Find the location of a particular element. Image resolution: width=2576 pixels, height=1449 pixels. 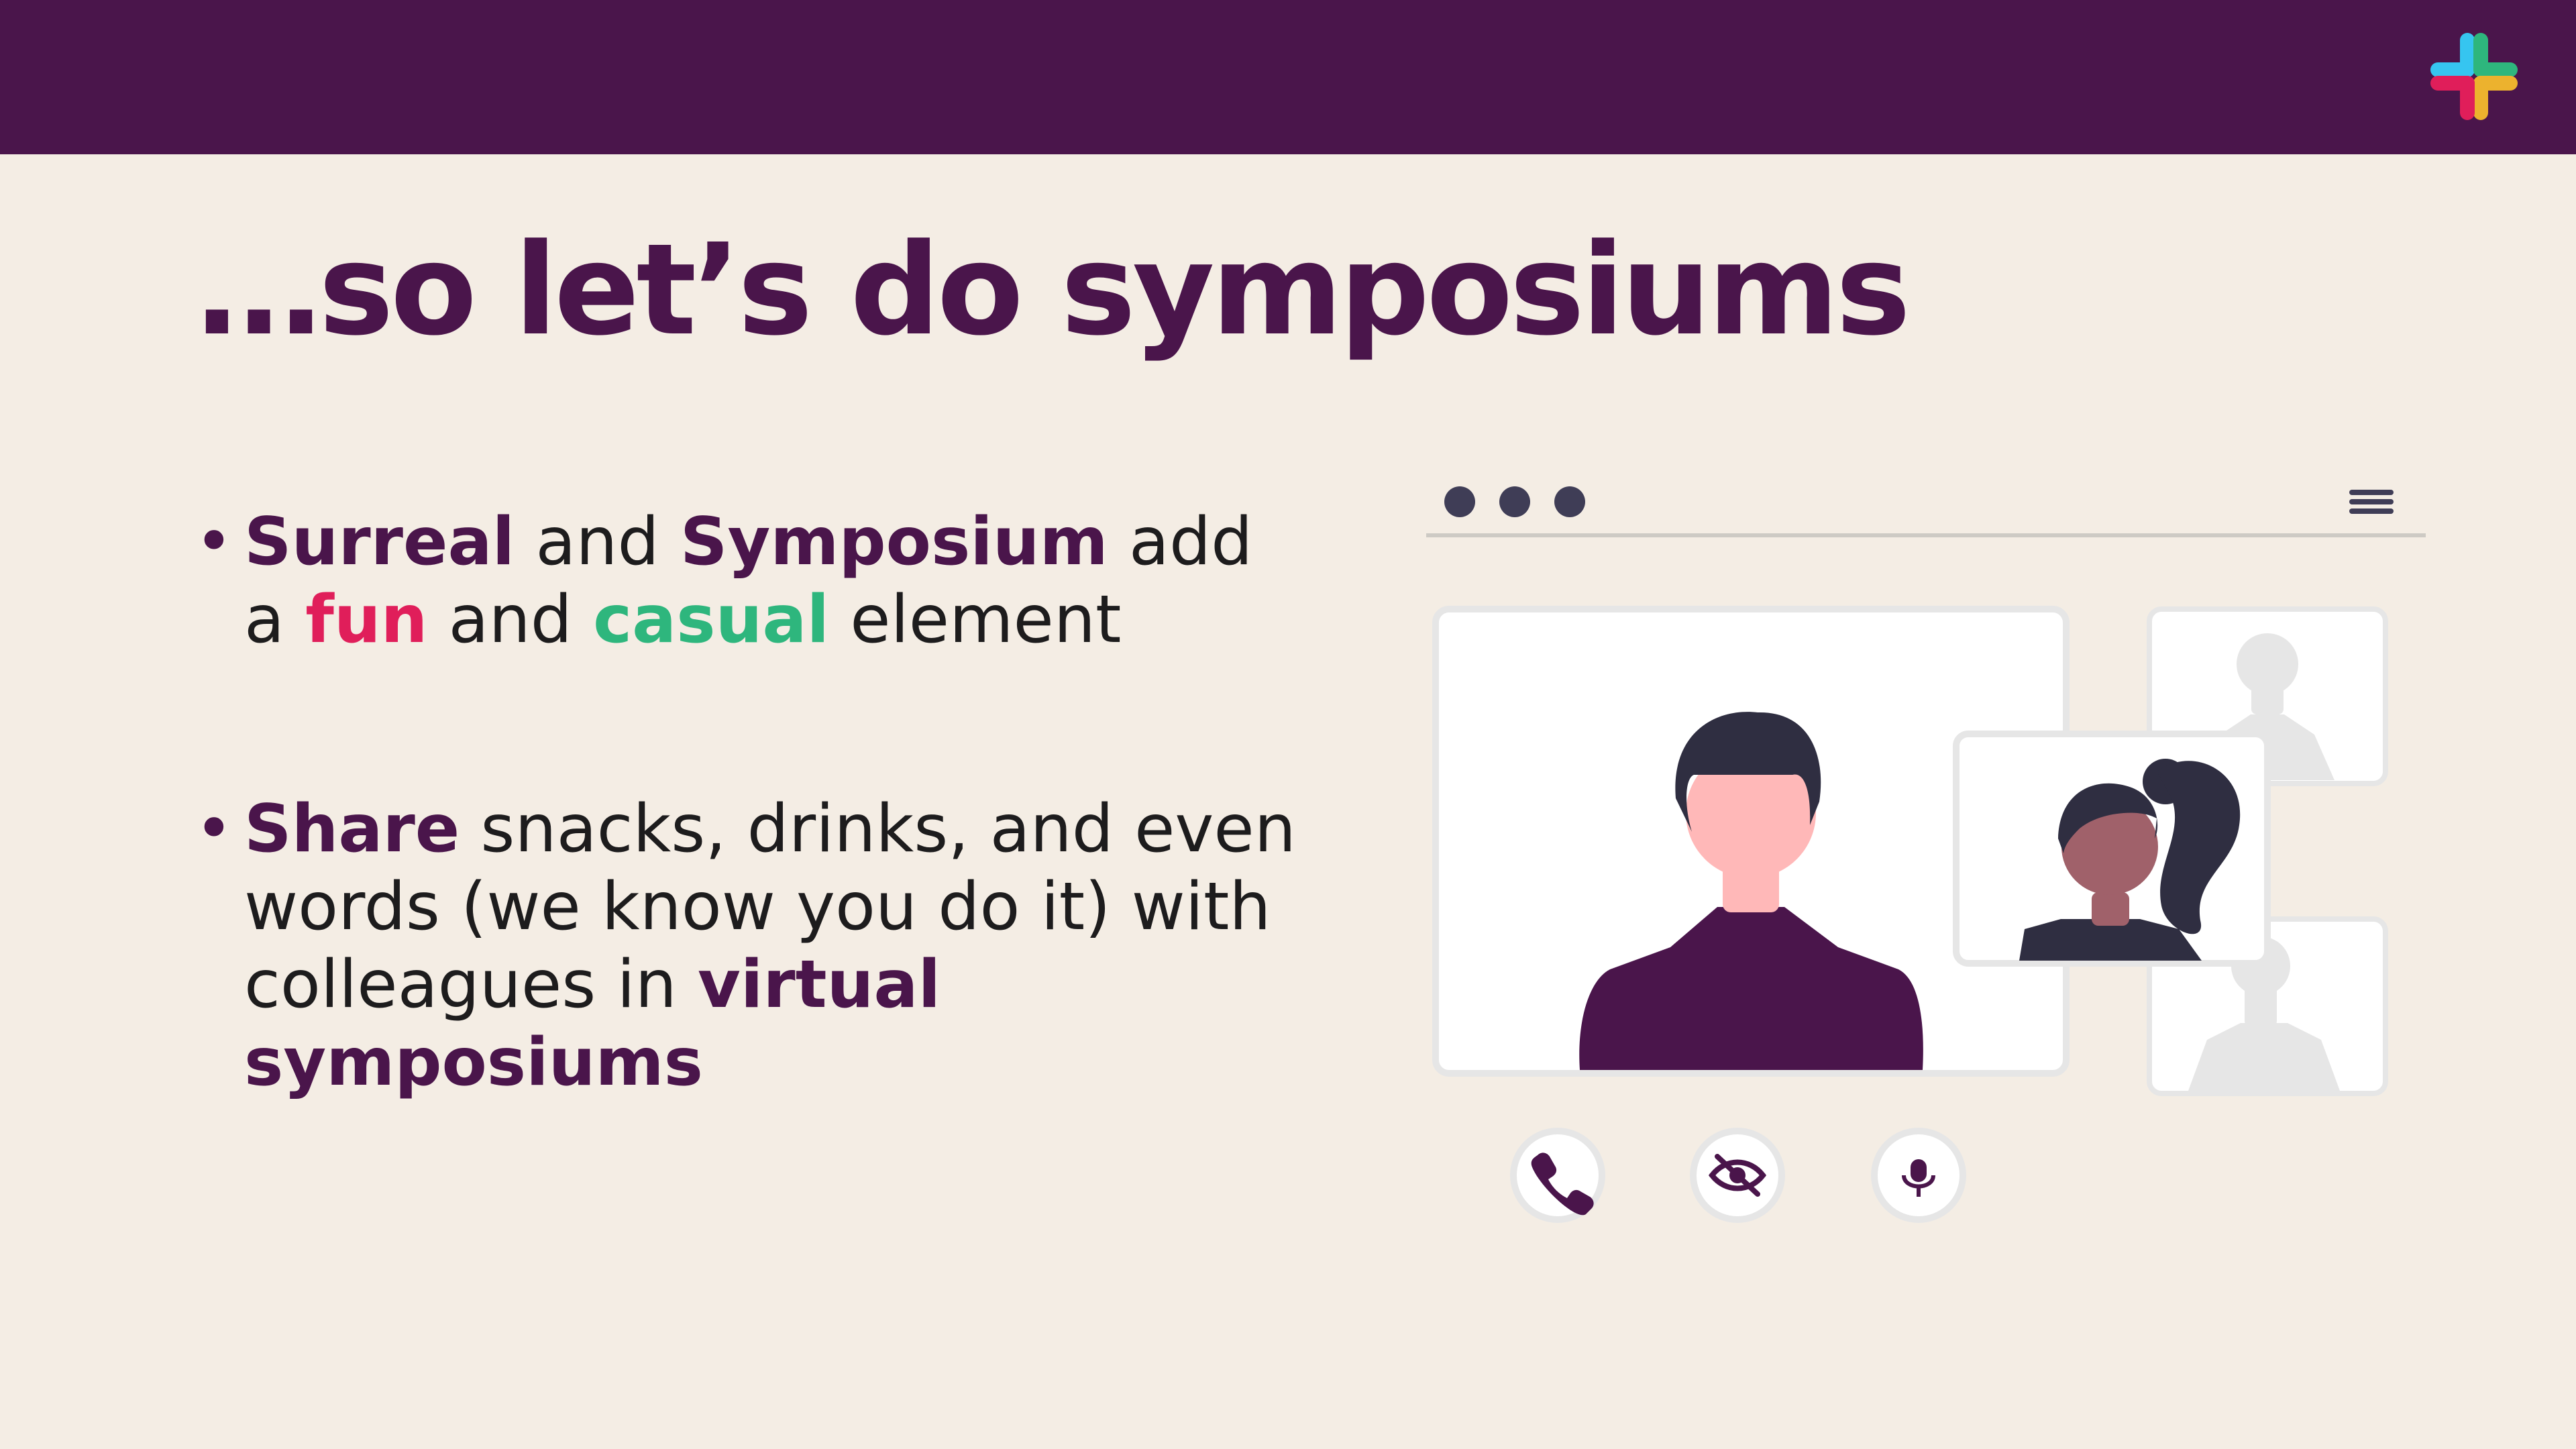

eye-off-icon is located at coordinates (1737, 1175).